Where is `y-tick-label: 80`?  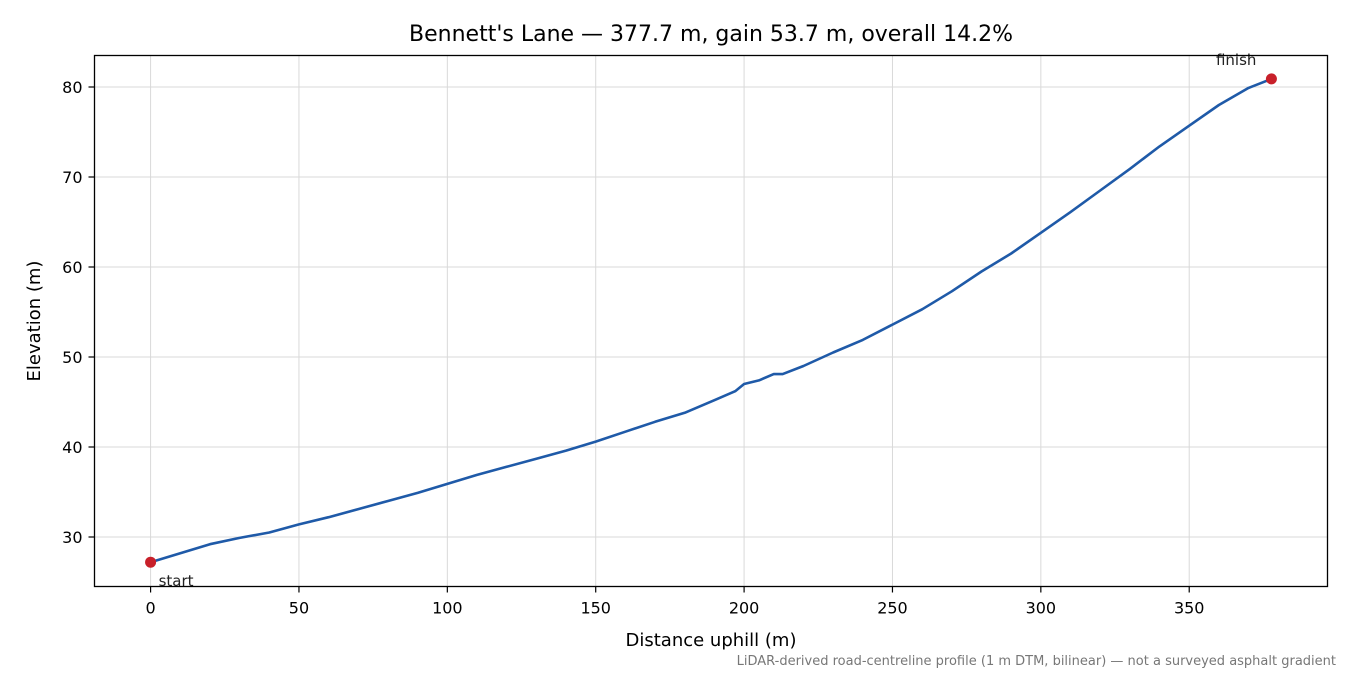
y-tick-label: 80 is located at coordinates (72, 87).